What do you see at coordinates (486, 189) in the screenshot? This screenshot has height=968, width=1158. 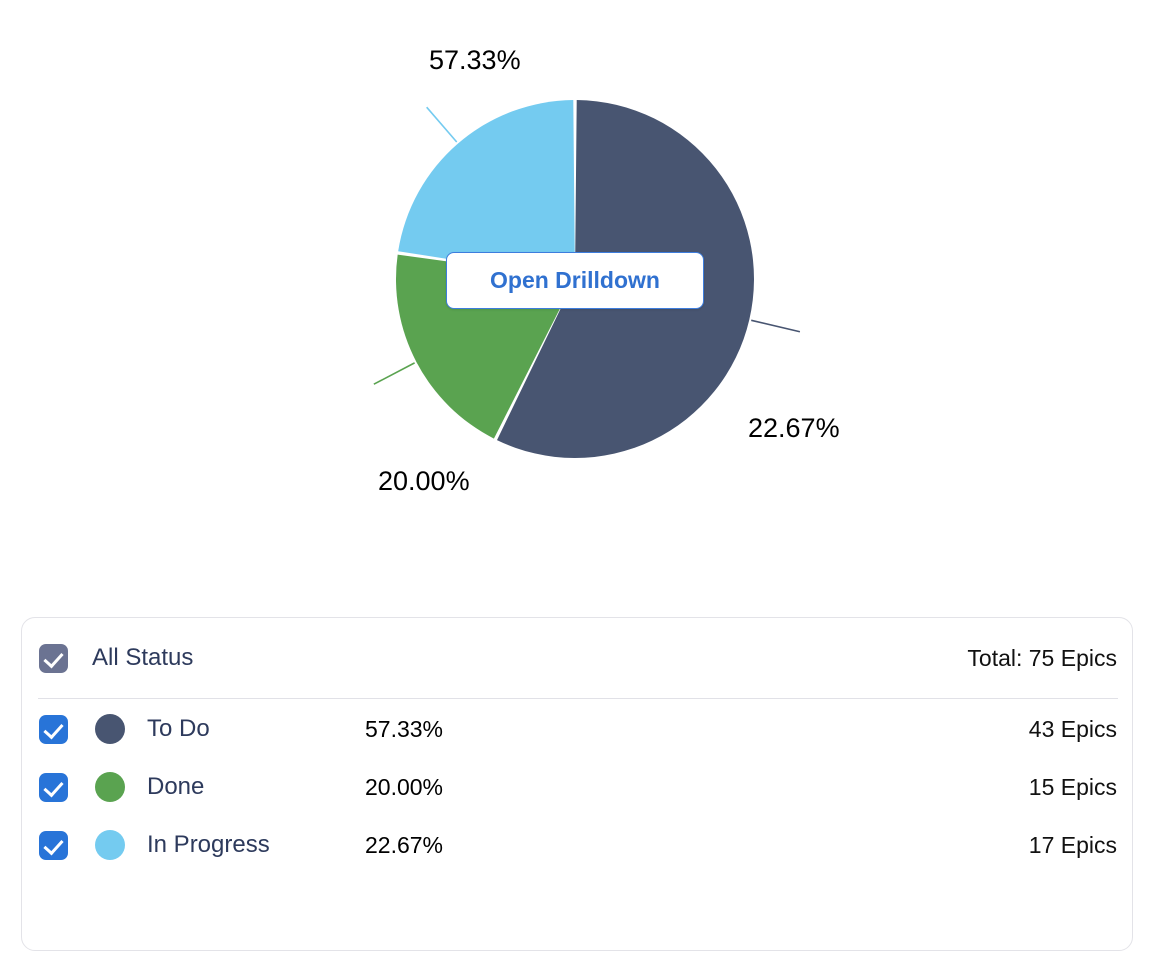 I see `pie-slice-in-progress` at bounding box center [486, 189].